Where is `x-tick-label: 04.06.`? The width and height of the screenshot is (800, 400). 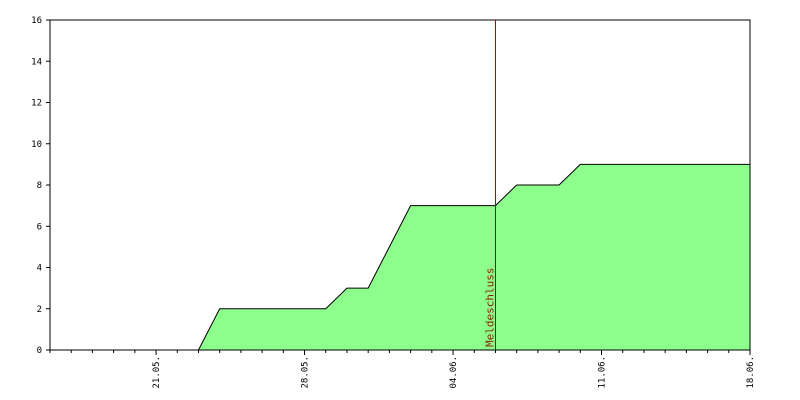 x-tick-label: 04.06. is located at coordinates (454, 372).